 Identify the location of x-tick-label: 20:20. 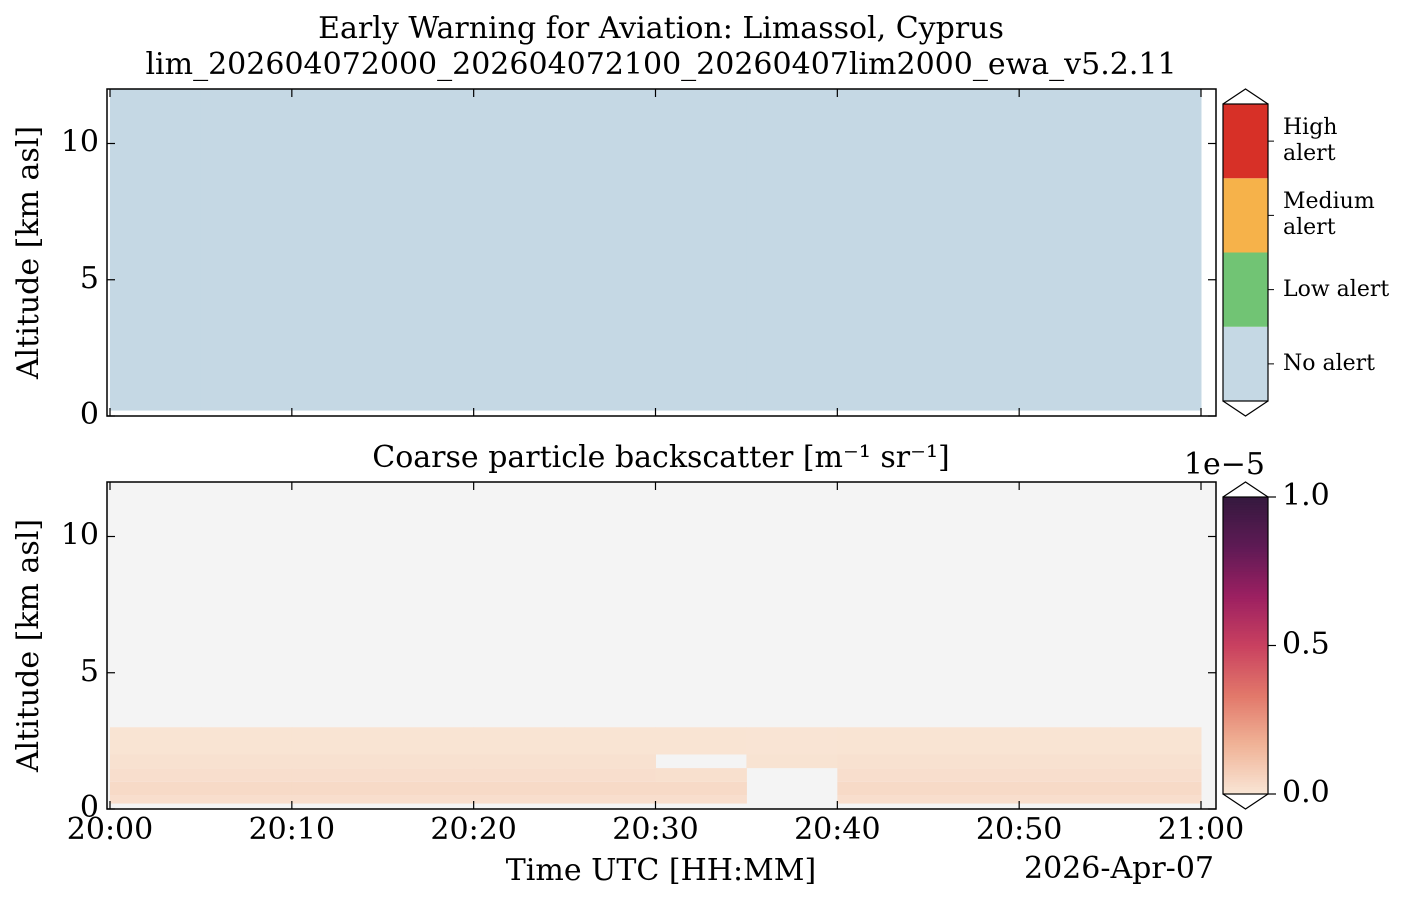
(473, 829).